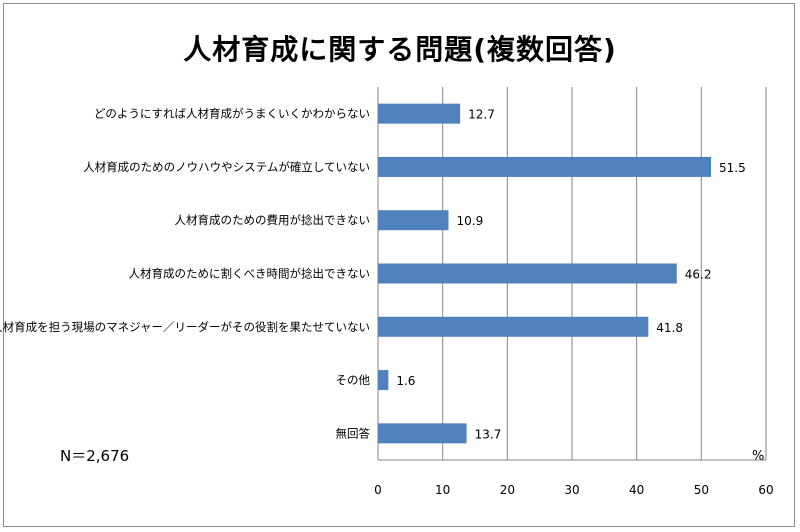  I want to click on chart-title: 人材育成に関する問題(複数回答), so click(400, 49).